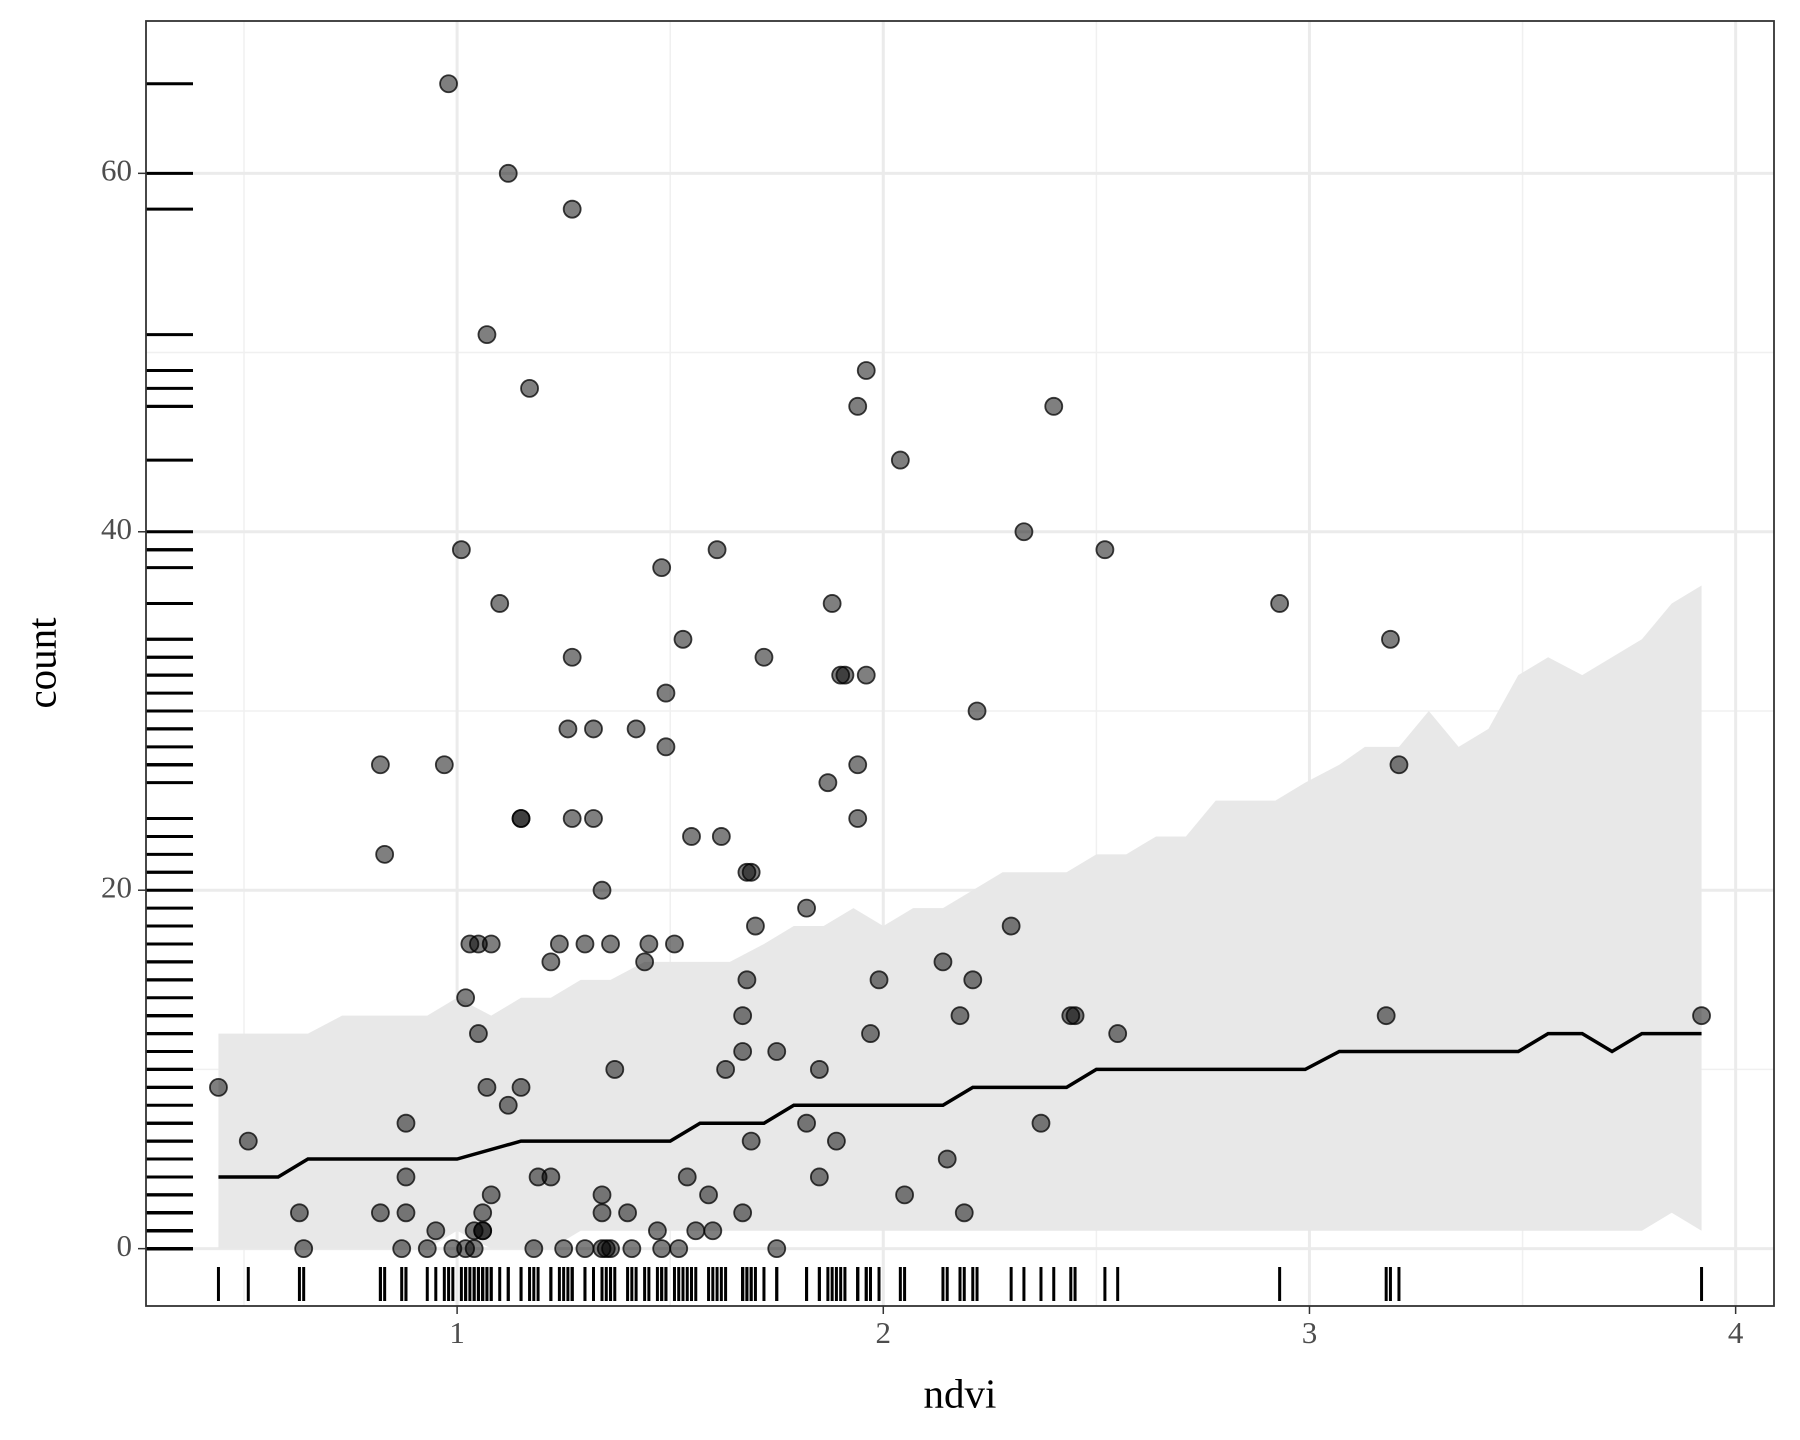 Image resolution: width=1800 pixels, height=1440 pixels. What do you see at coordinates (960, 1393) in the screenshot?
I see `x-axis-title: ndvi` at bounding box center [960, 1393].